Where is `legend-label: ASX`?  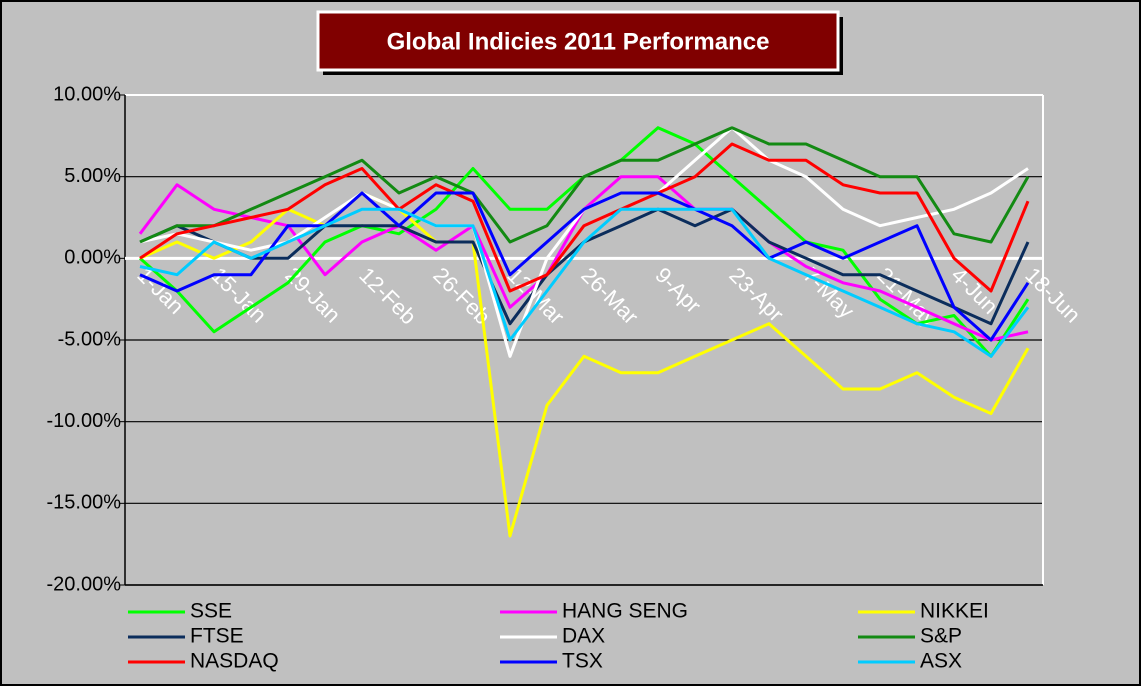
legend-label: ASX is located at coordinates (941, 661).